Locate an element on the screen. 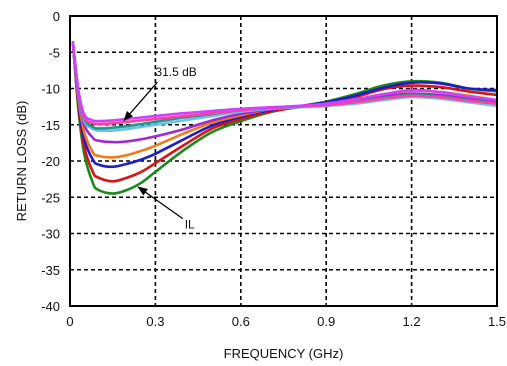 This screenshot has width=507, height=366. y-tick-label: -30 is located at coordinates (50, 234).